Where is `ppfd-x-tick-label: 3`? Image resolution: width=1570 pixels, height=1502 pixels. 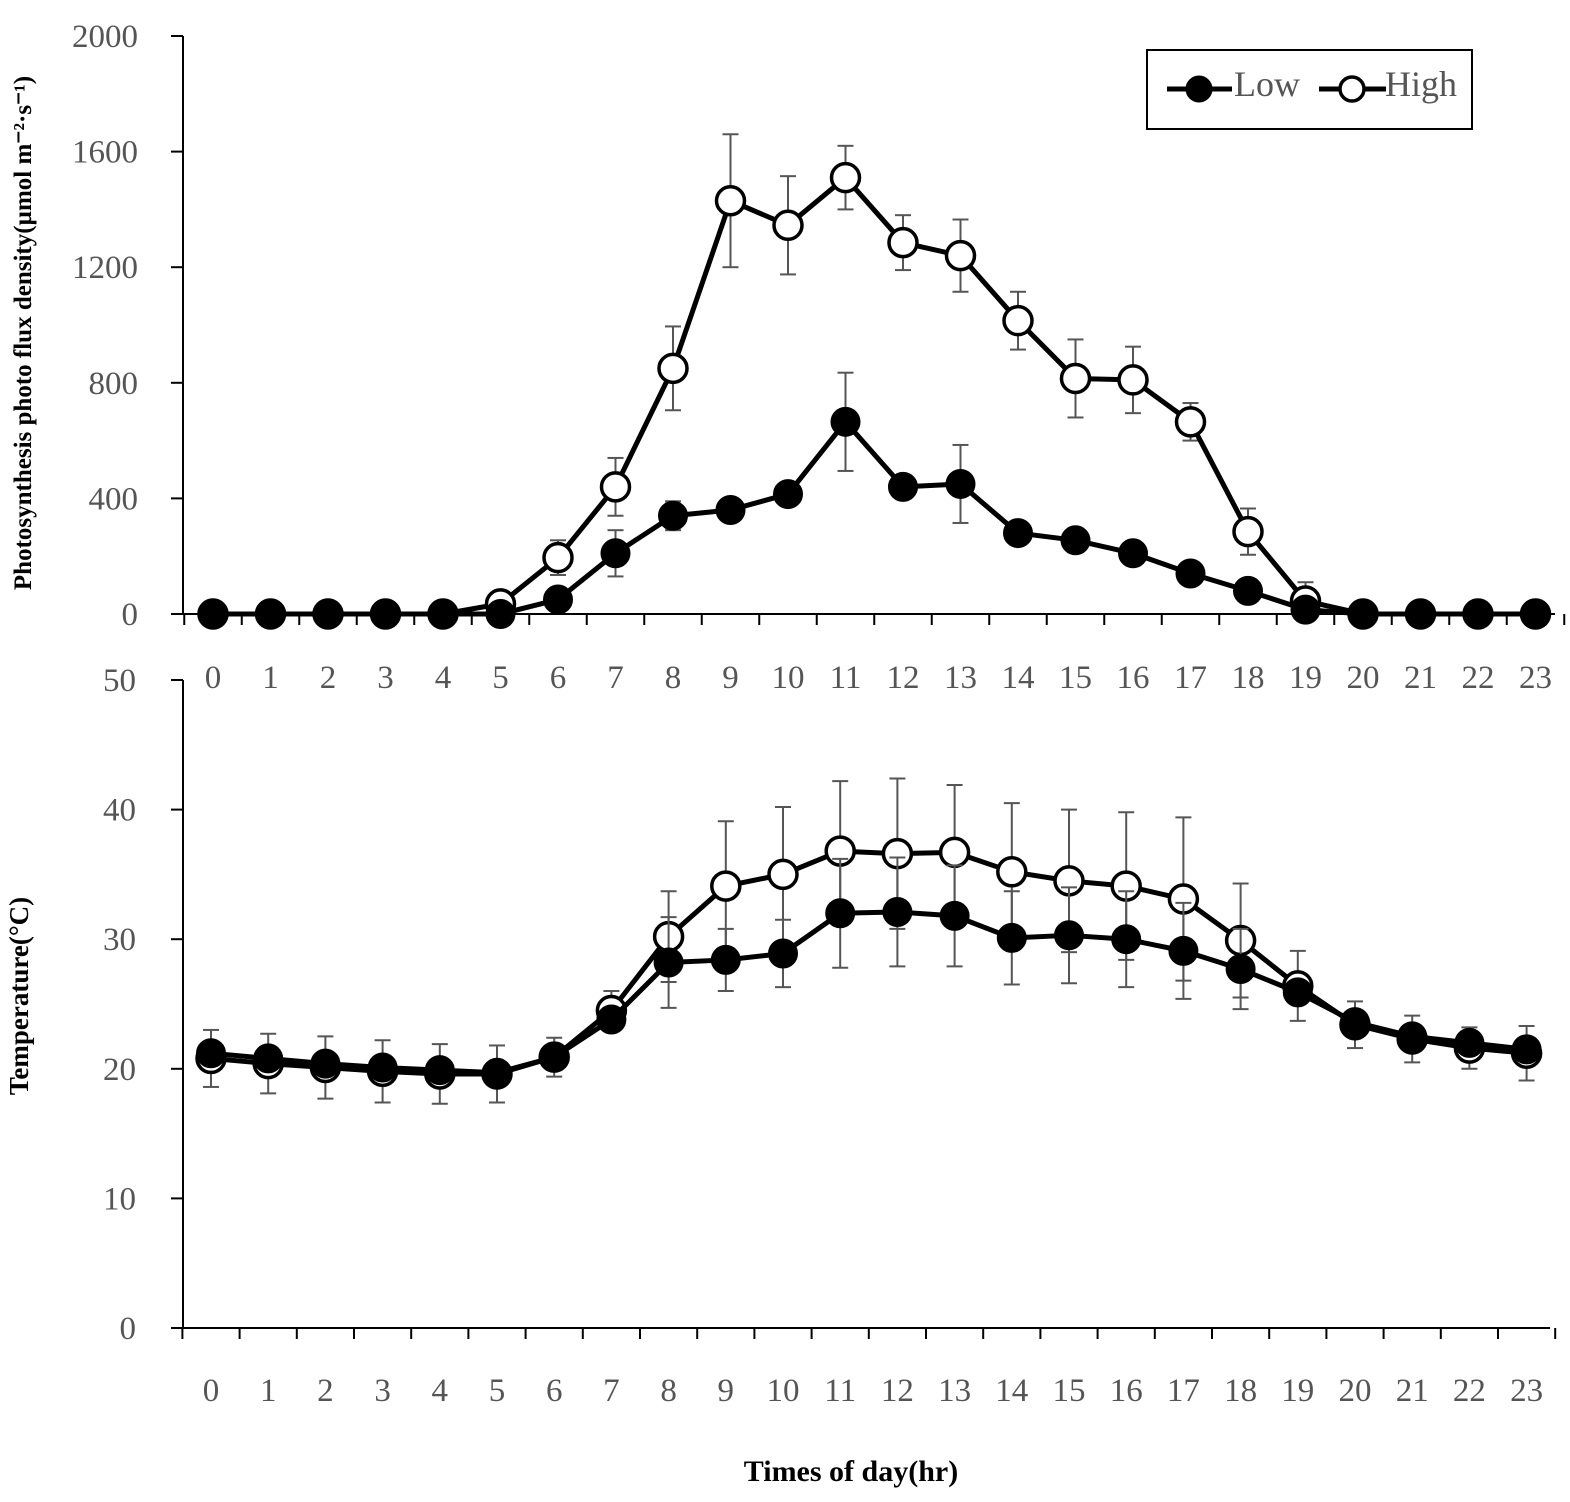
ppfd-x-tick-label: 3 is located at coordinates (385, 678).